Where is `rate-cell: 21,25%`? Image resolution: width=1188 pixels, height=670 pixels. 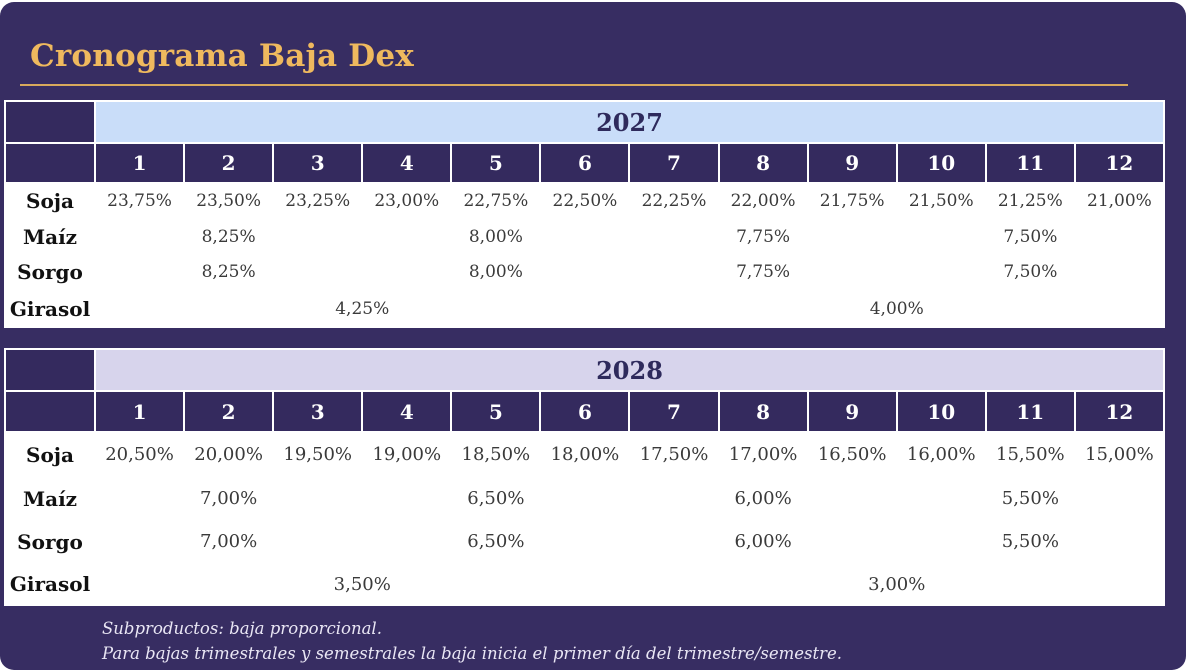 rate-cell: 21,25% is located at coordinates (1030, 201).